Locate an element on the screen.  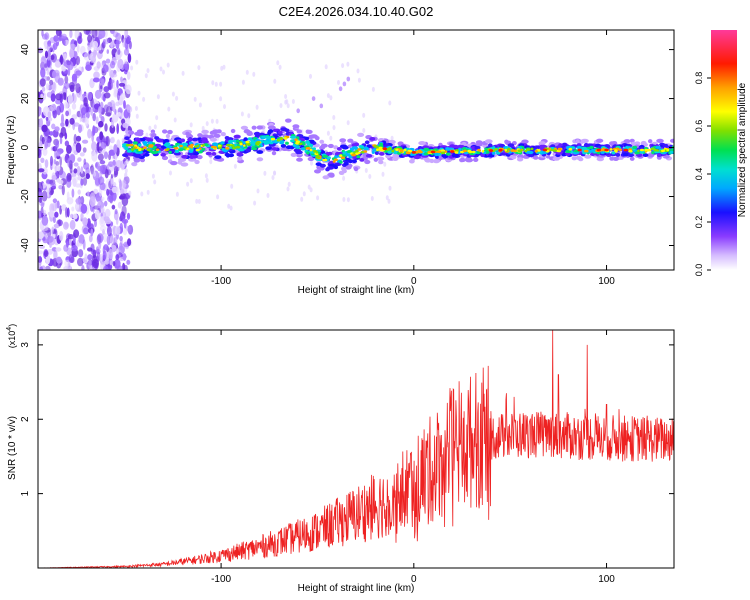
streak-blob is located at coordinates (313, 98).